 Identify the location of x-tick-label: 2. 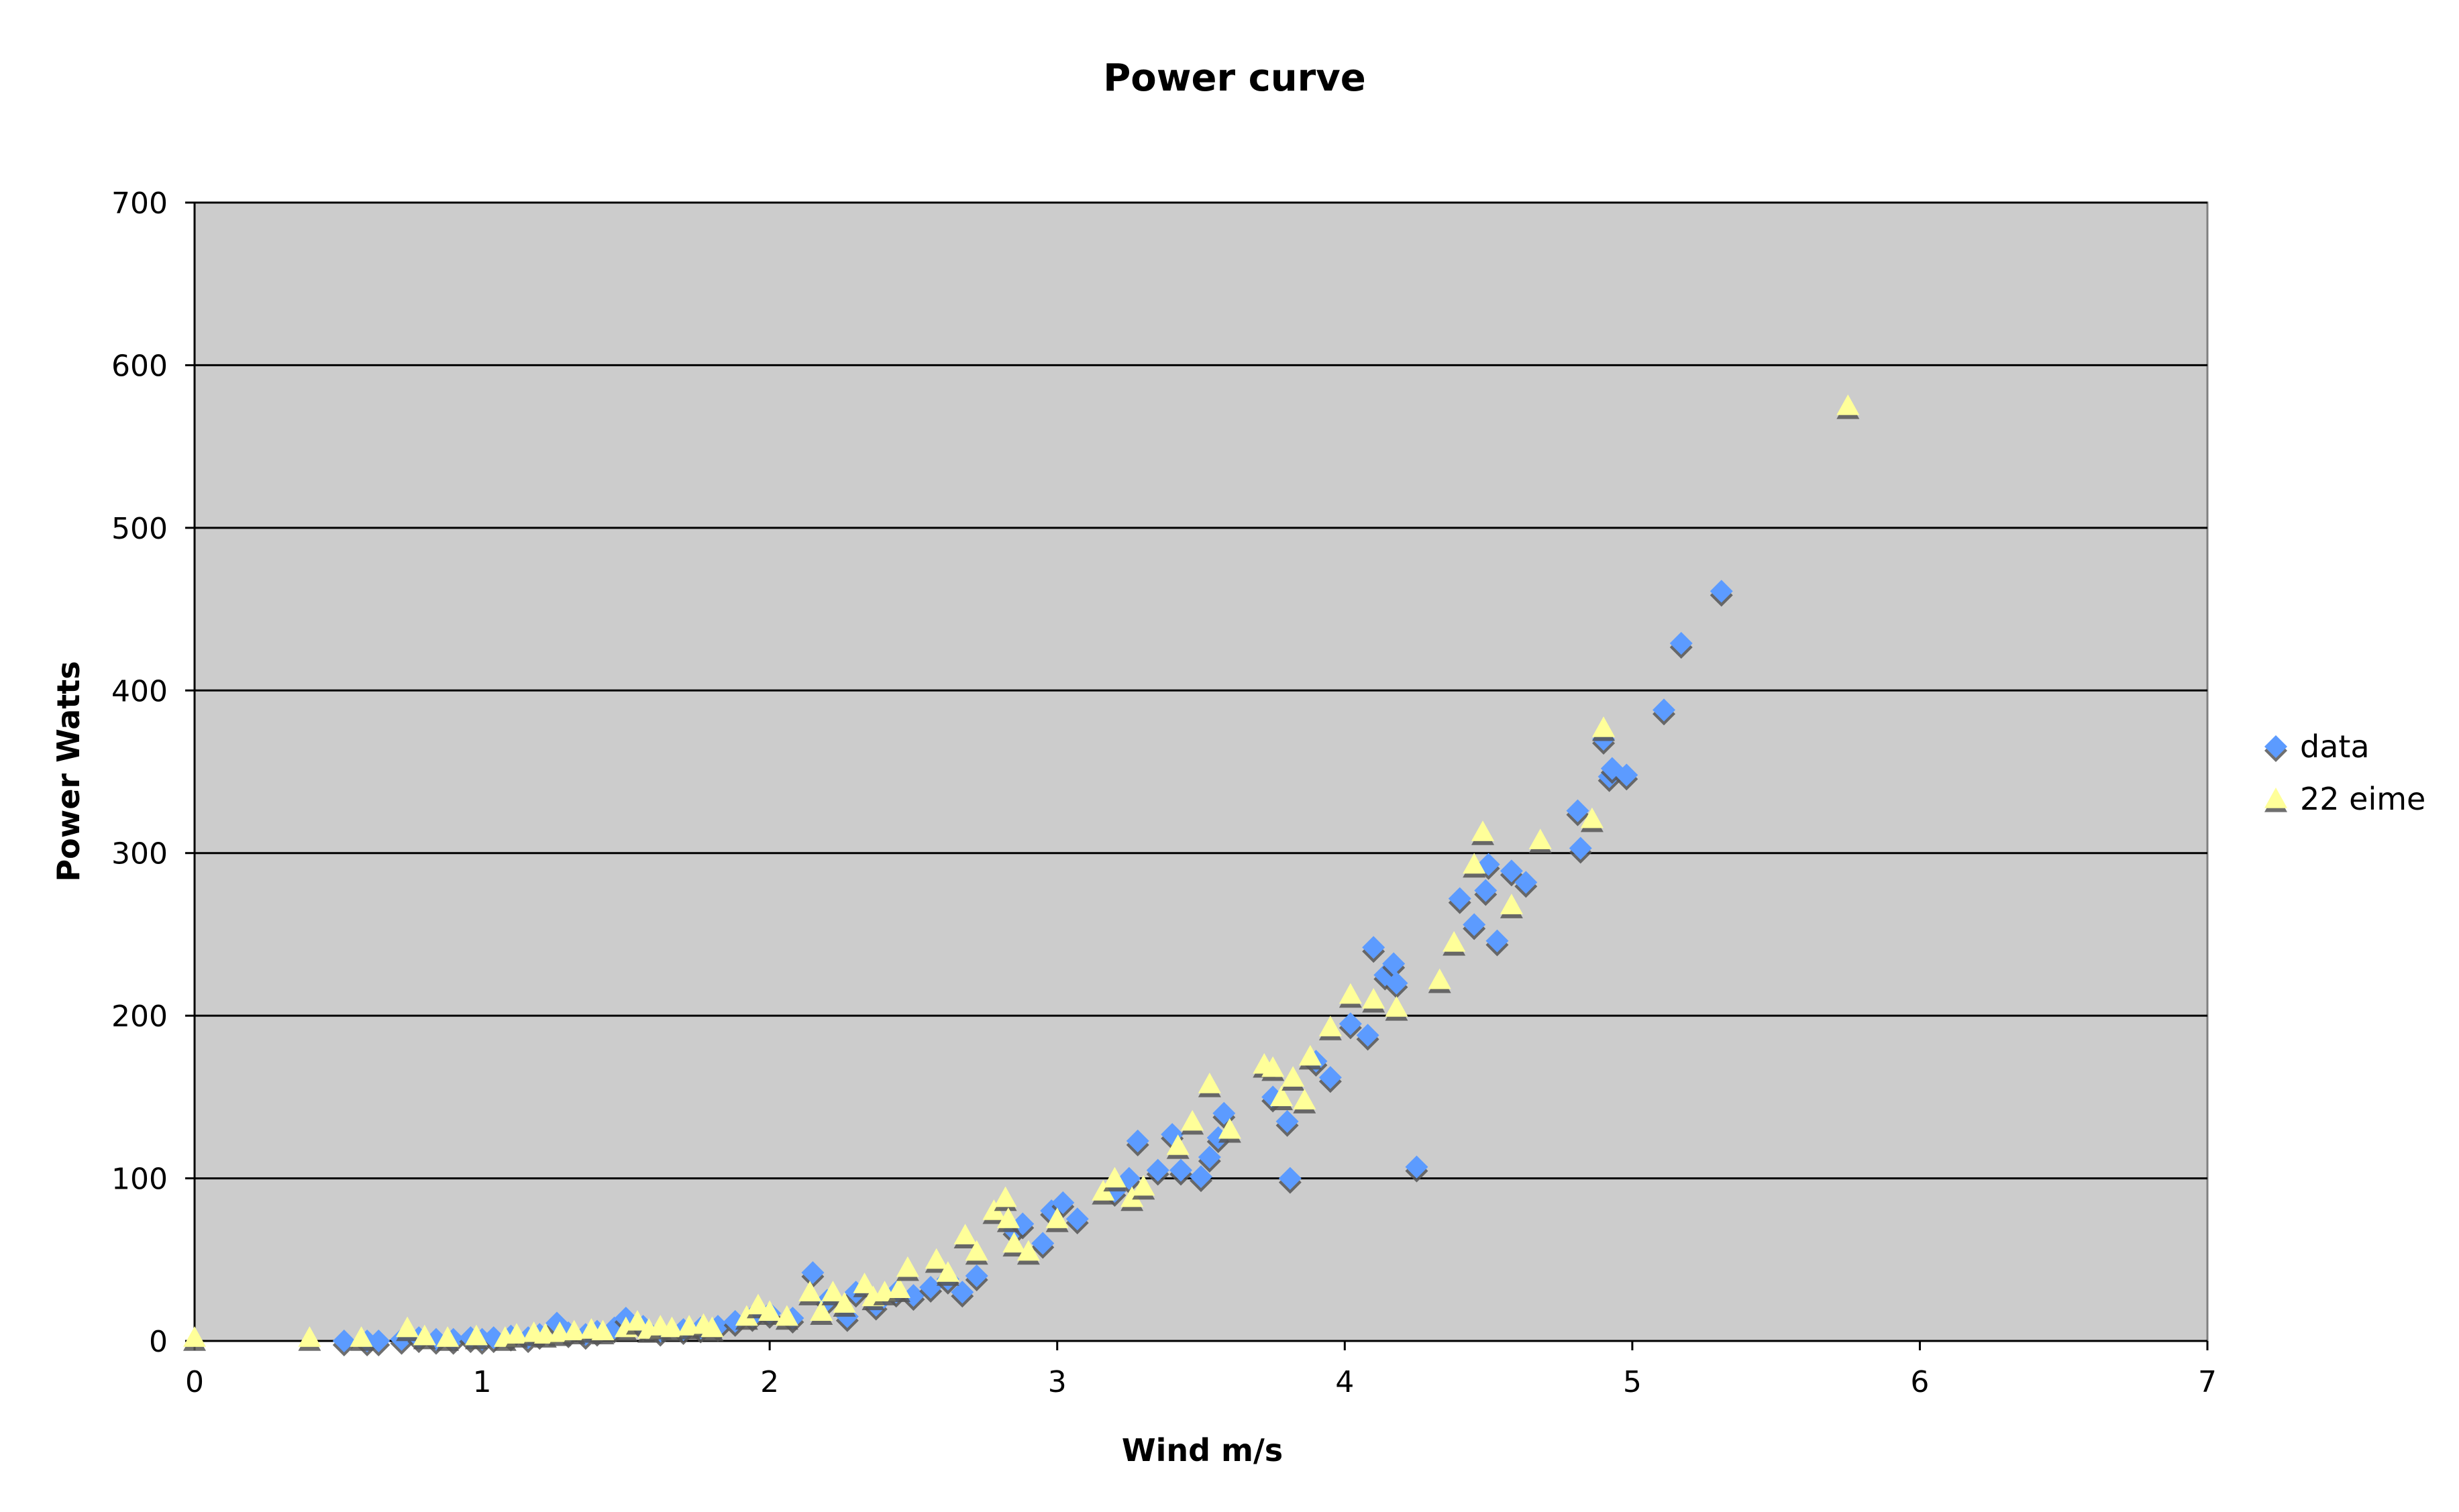
(769, 1382).